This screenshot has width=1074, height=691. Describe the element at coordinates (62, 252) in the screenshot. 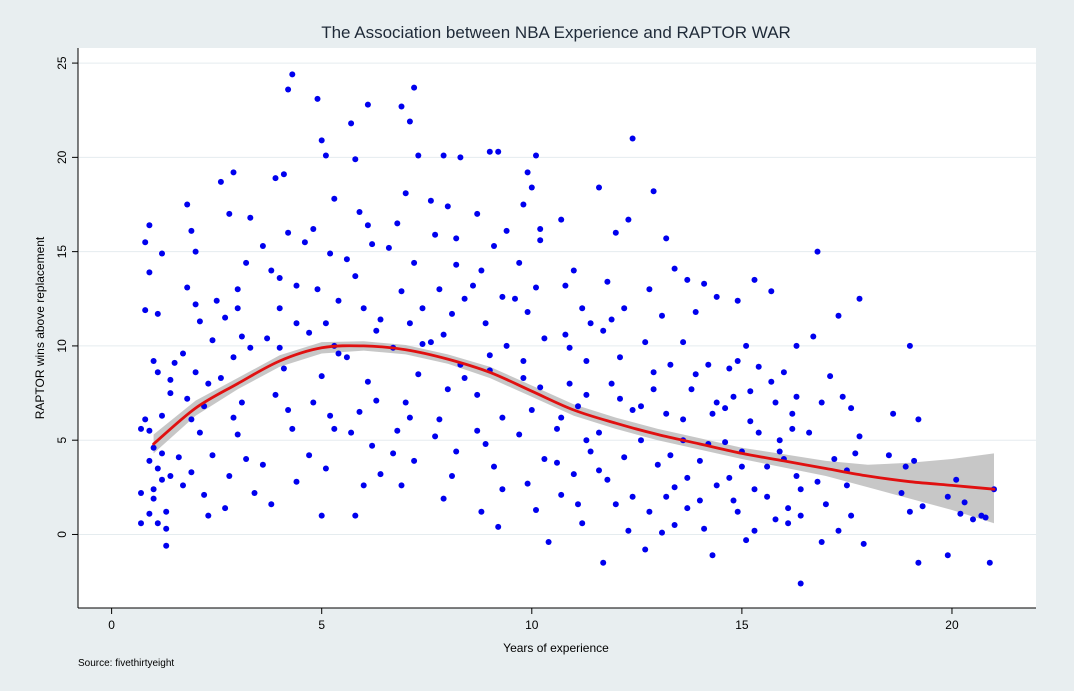

I see `y-tick-label-15: 15` at that location.